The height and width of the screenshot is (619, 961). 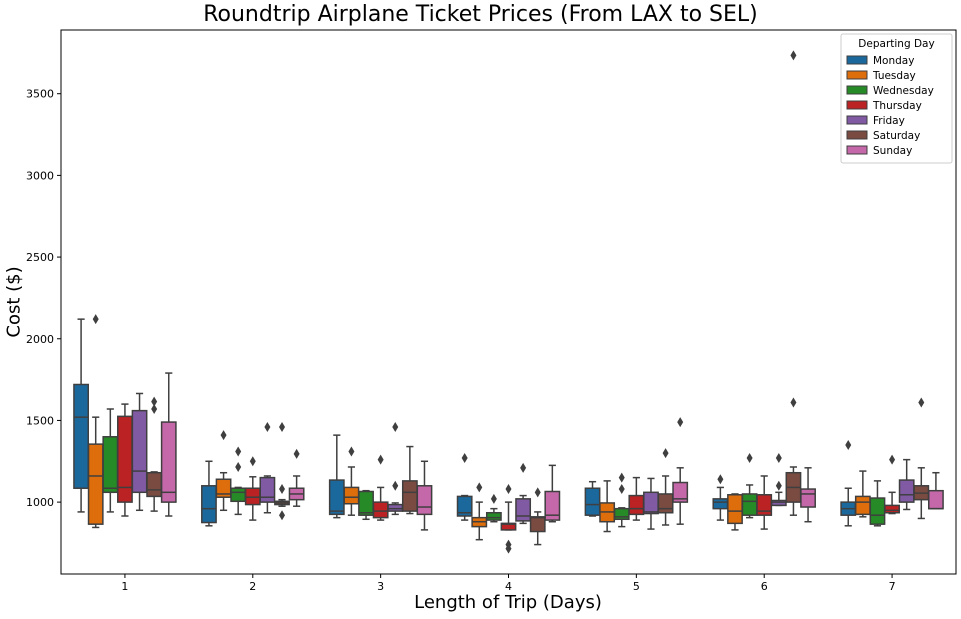 I want to click on legend-entry: Saturday, so click(x=896, y=136).